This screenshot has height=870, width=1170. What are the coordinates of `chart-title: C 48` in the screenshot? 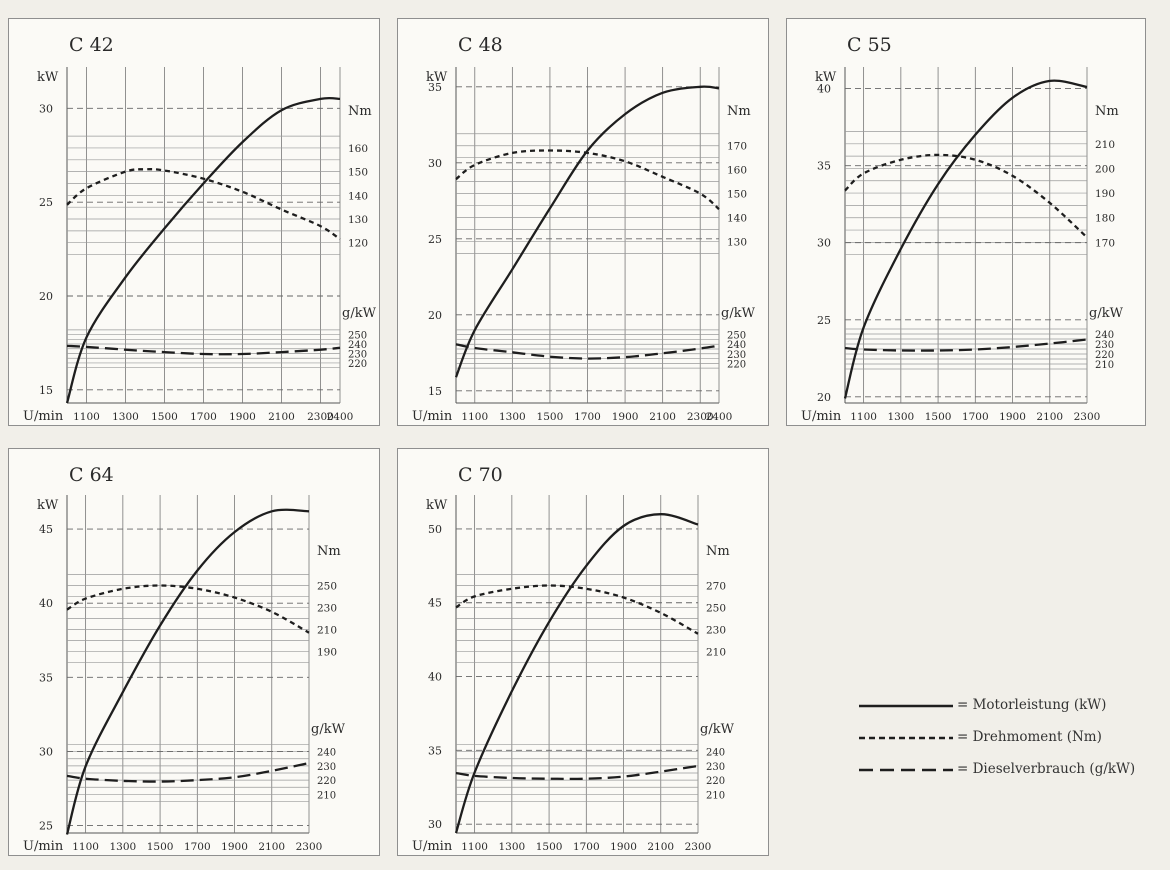 It's located at (480, 45).